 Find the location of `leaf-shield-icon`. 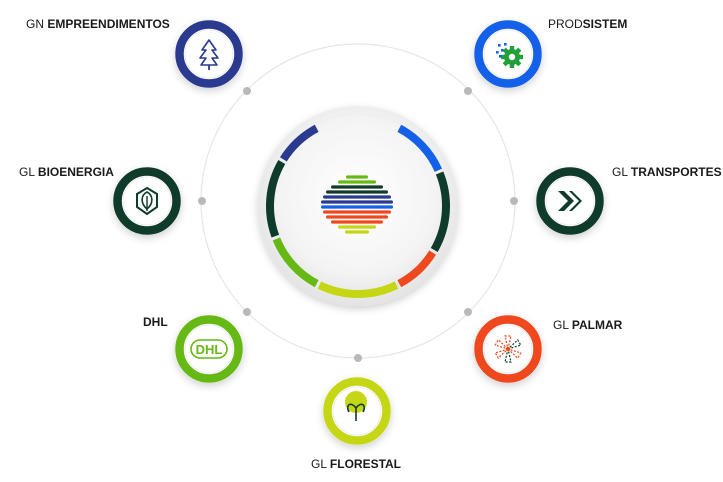

leaf-shield-icon is located at coordinates (147, 201).